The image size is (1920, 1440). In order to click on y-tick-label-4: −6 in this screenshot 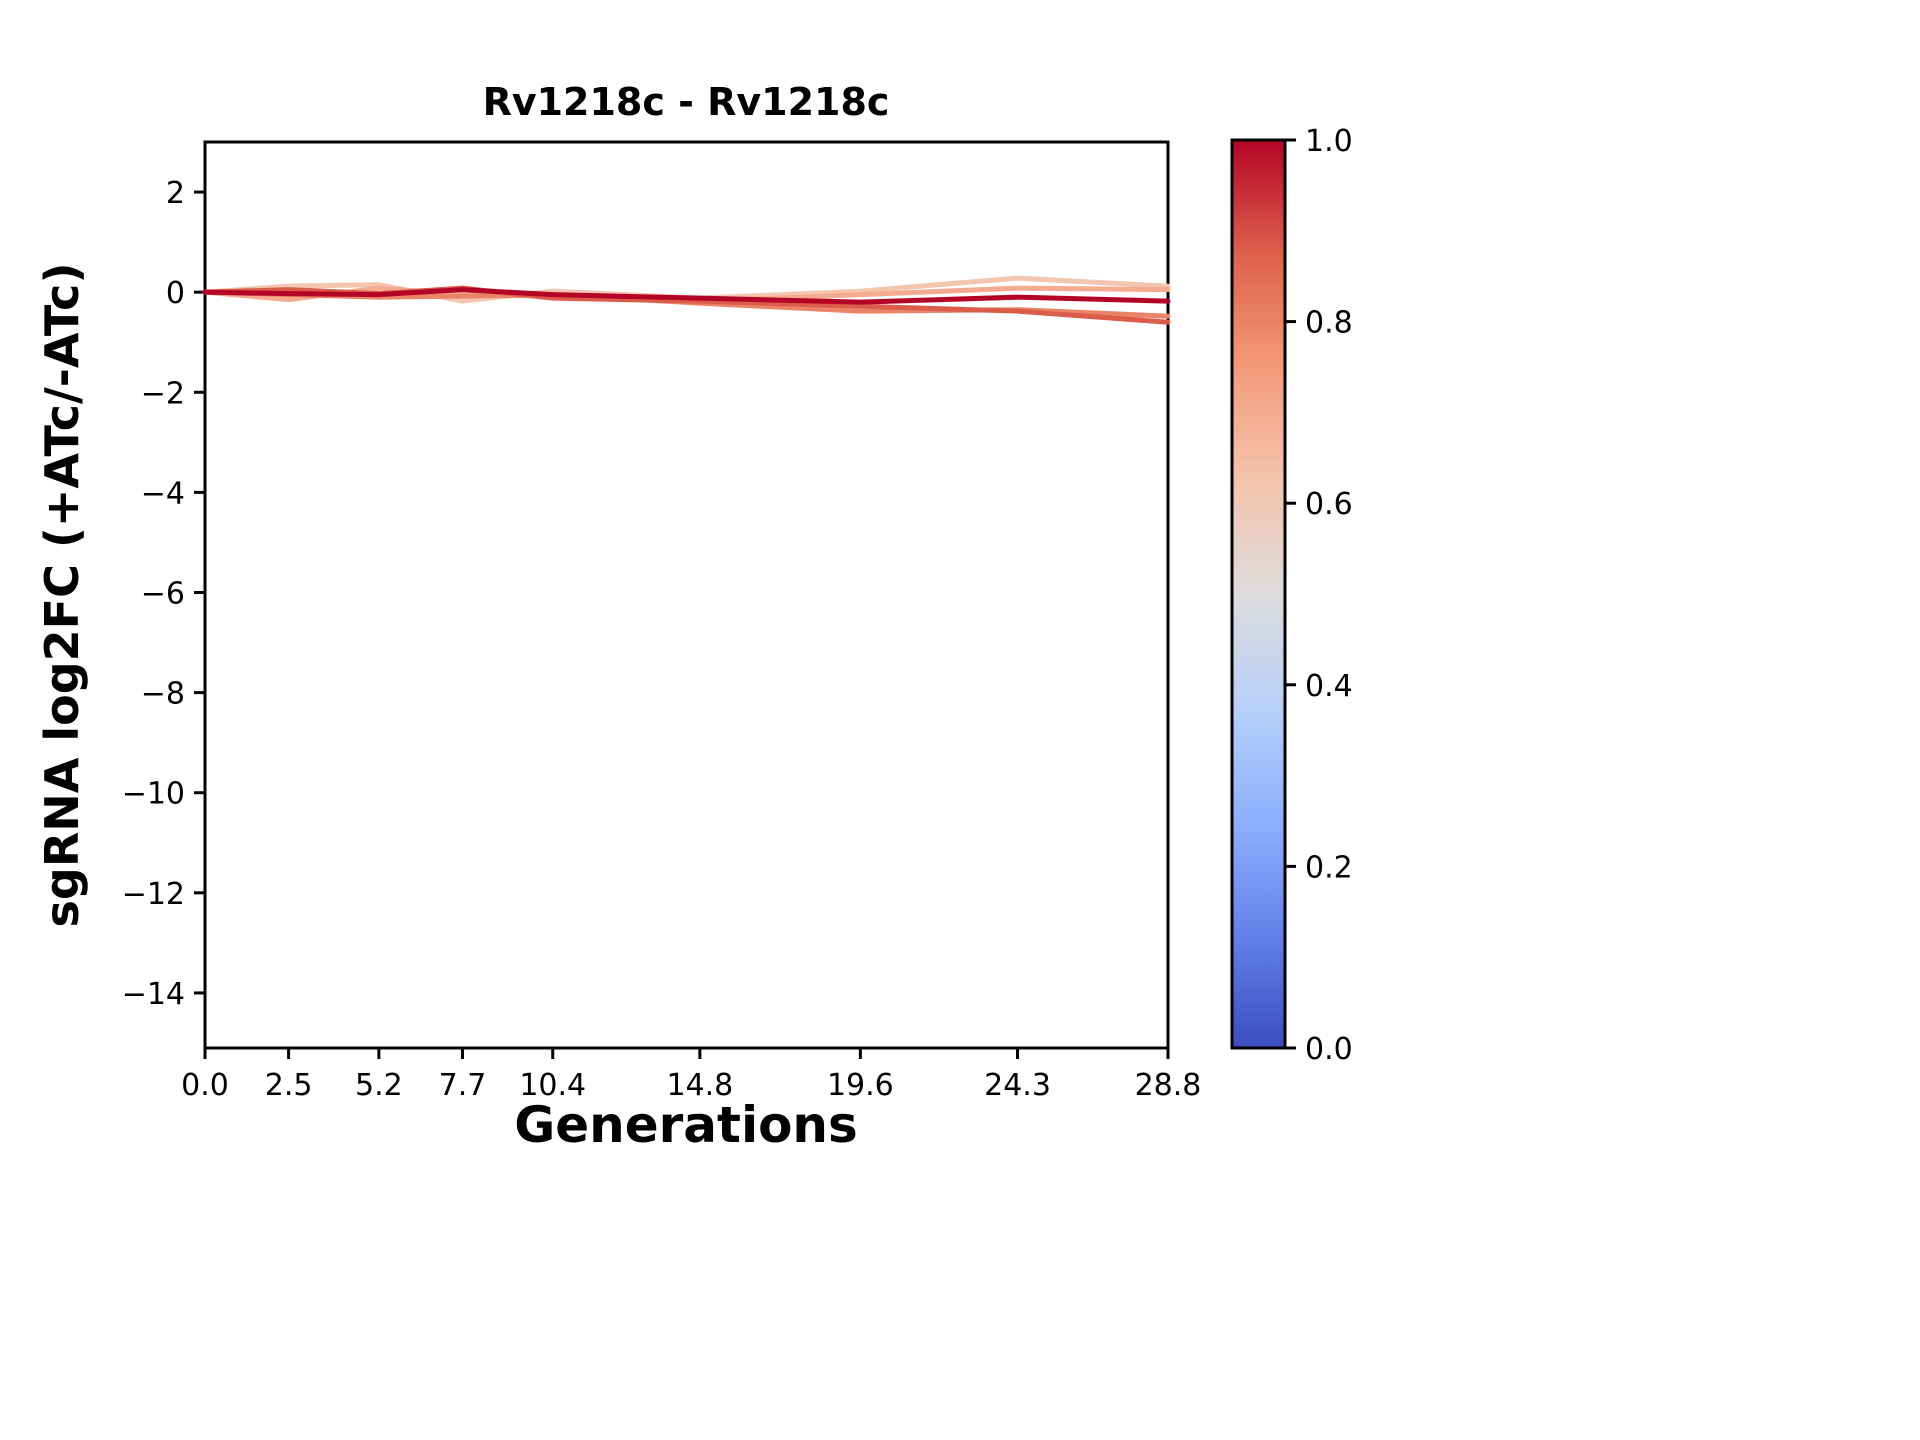, I will do `click(163, 593)`.